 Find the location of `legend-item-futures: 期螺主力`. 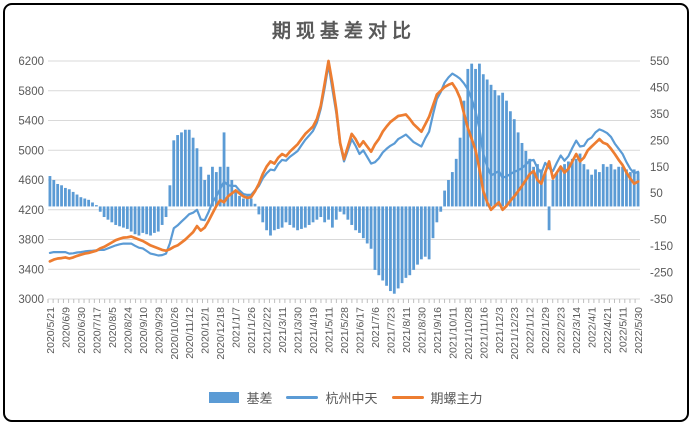

legend-item-futures: 期螺主力 is located at coordinates (437, 397).